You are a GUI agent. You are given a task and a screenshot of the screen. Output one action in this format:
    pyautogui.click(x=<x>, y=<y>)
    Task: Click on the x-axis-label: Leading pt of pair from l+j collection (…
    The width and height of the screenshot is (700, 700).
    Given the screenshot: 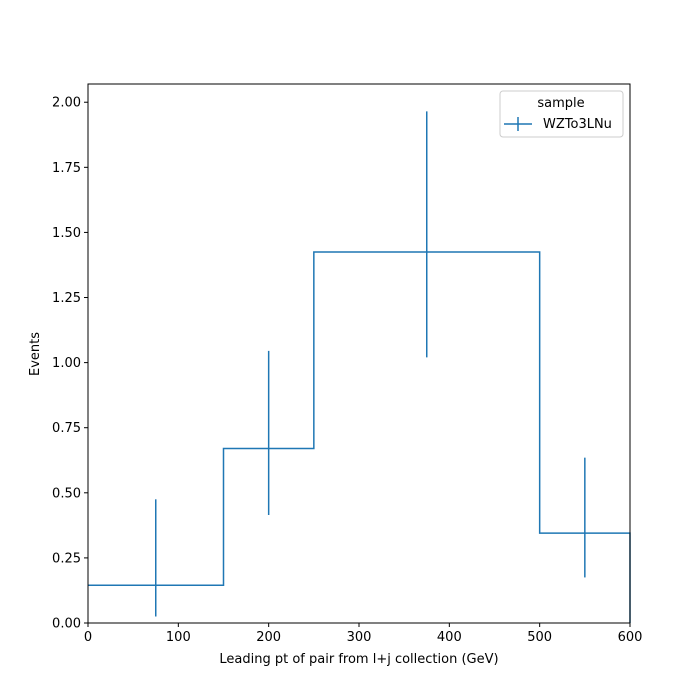 What is the action you would take?
    pyautogui.click(x=358, y=659)
    